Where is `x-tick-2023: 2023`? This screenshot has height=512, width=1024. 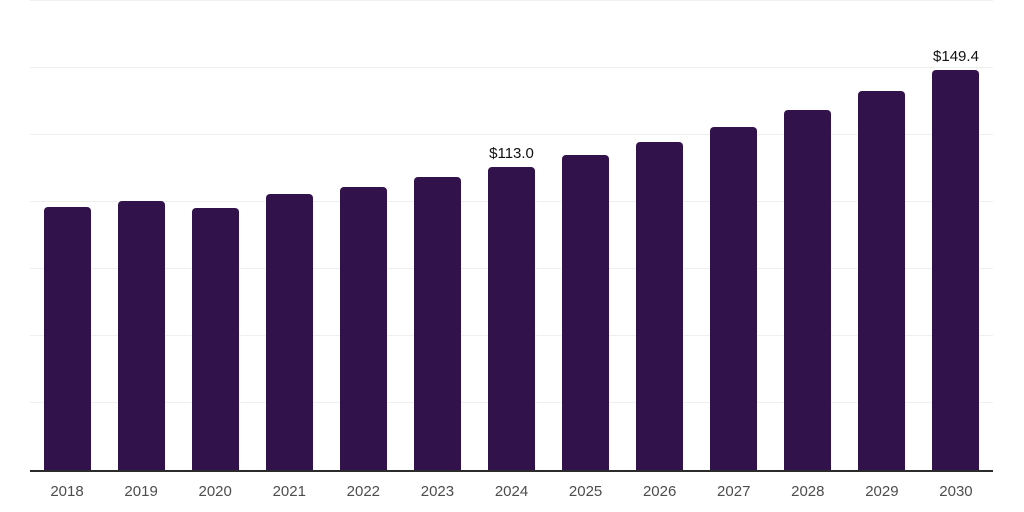
x-tick-2023: 2023 is located at coordinates (437, 491).